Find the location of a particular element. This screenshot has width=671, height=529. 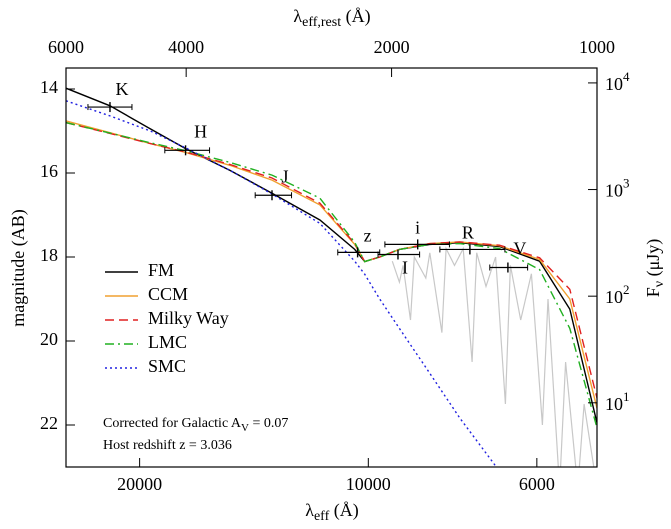

legend-label: LMC is located at coordinates (167, 342).